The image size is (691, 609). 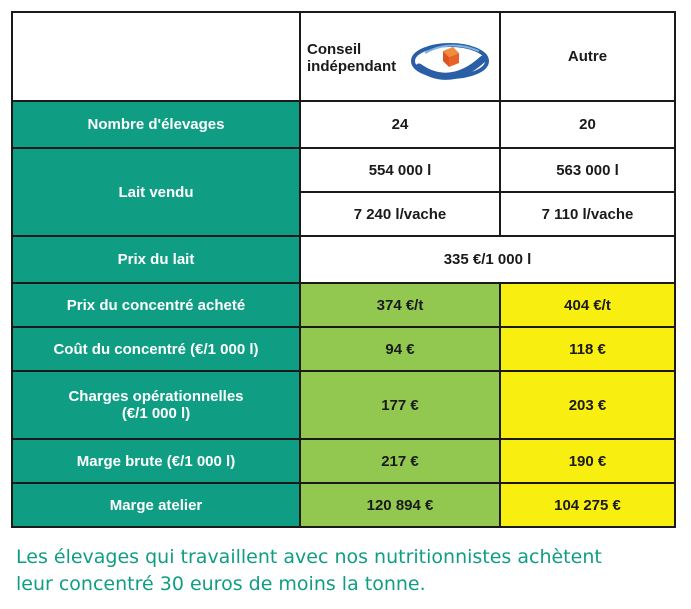 What do you see at coordinates (156, 349) in the screenshot?
I see `row-label: Coût du concentré (€/1 000 l)` at bounding box center [156, 349].